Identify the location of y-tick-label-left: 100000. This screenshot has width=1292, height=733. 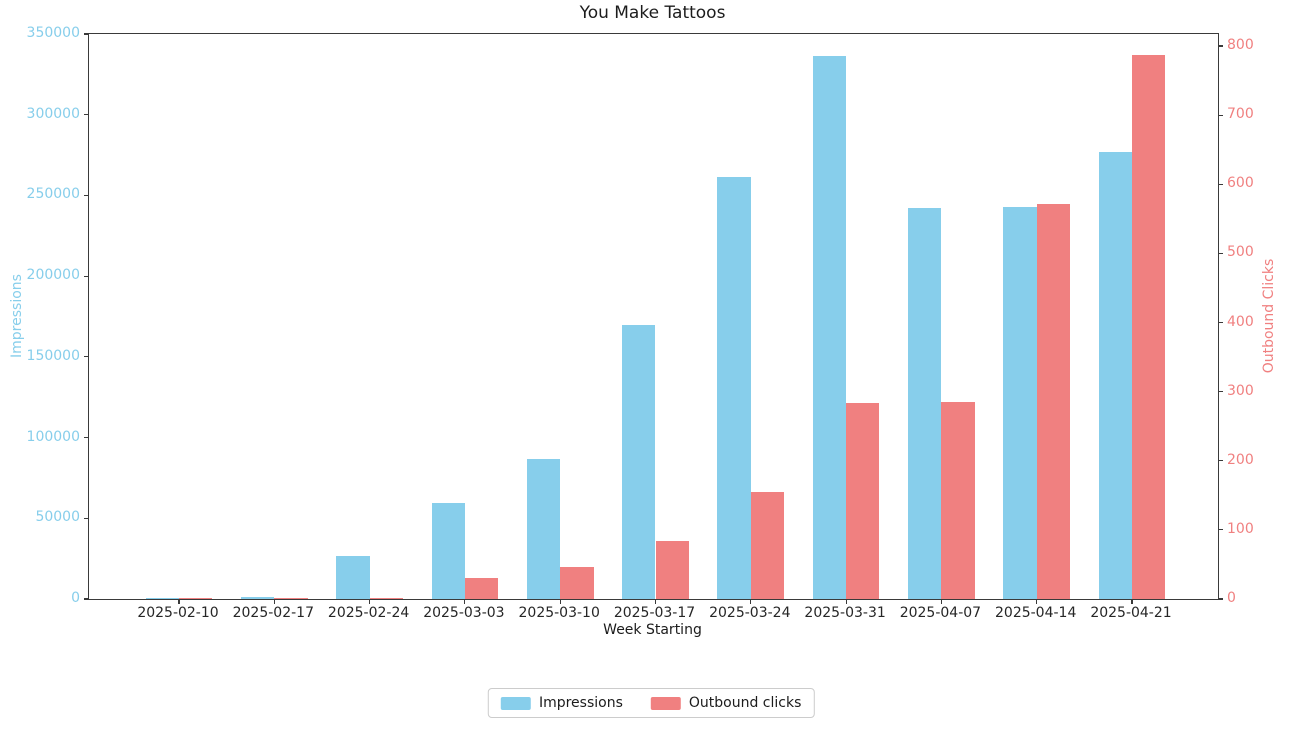
(53, 436).